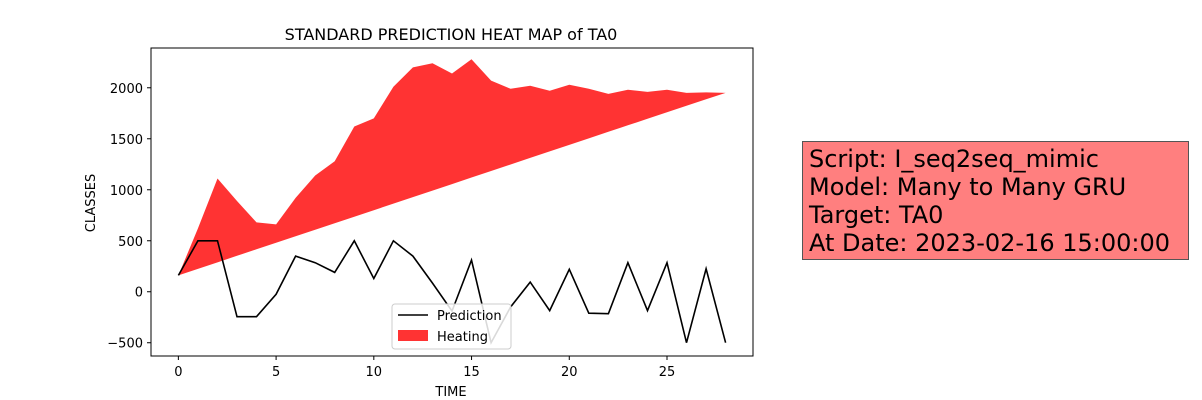 Image resolution: width=1202 pixels, height=400 pixels. I want to click on x-tick-label: 0, so click(178, 372).